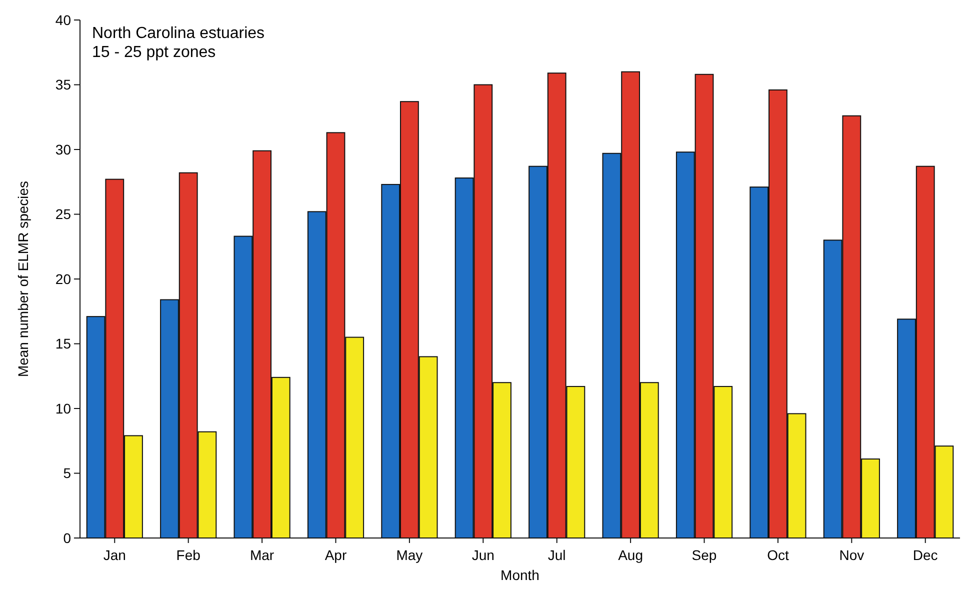  Describe the element at coordinates (188, 555) in the screenshot. I see `x-tick-label: Feb` at that location.